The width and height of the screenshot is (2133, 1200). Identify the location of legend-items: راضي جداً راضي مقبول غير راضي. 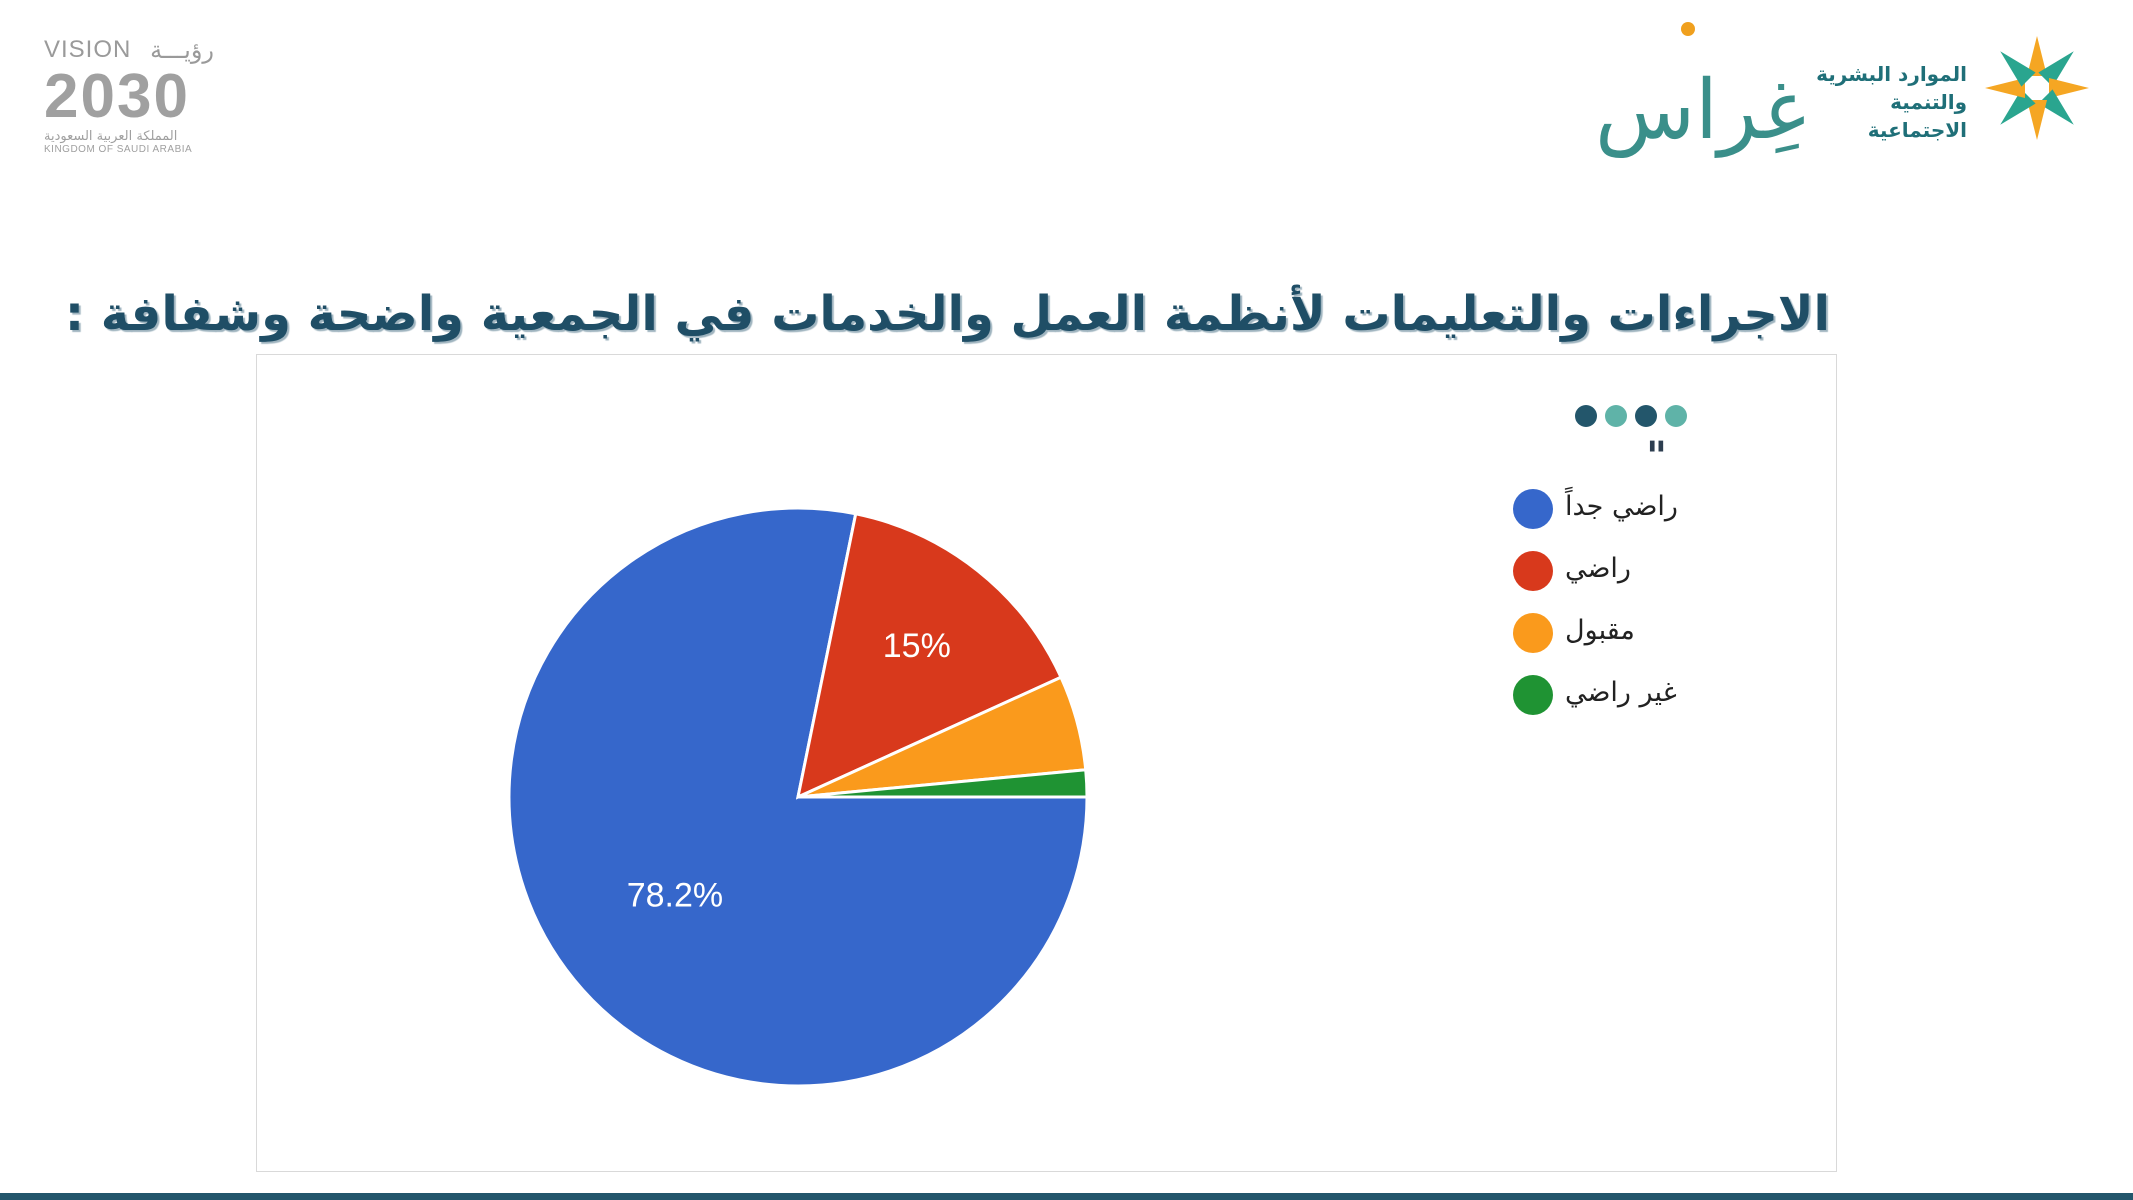
(1635, 605).